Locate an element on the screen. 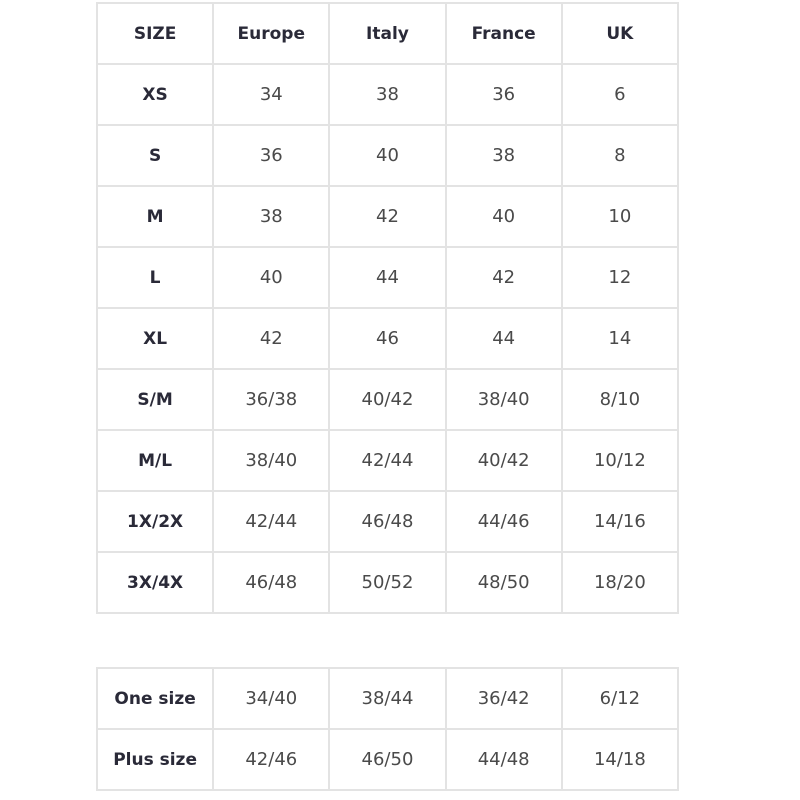 The image size is (800, 800). table-row: XS 34 38 36 6 is located at coordinates (387, 94).